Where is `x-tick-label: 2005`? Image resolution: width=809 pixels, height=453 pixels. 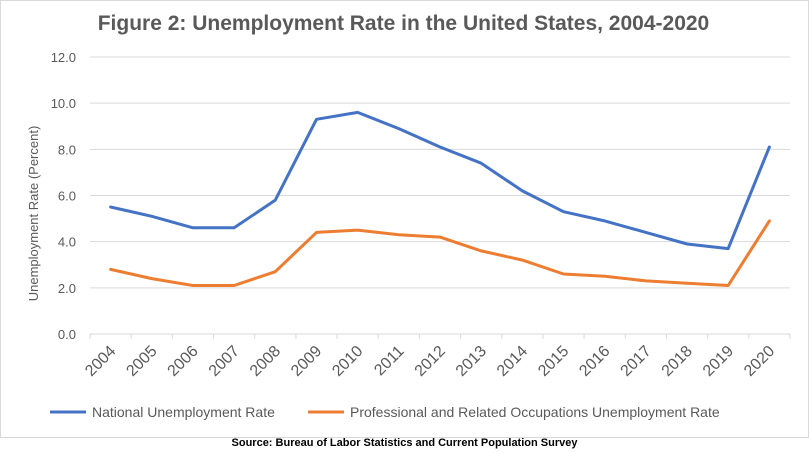
x-tick-label: 2005 is located at coordinates (141, 361).